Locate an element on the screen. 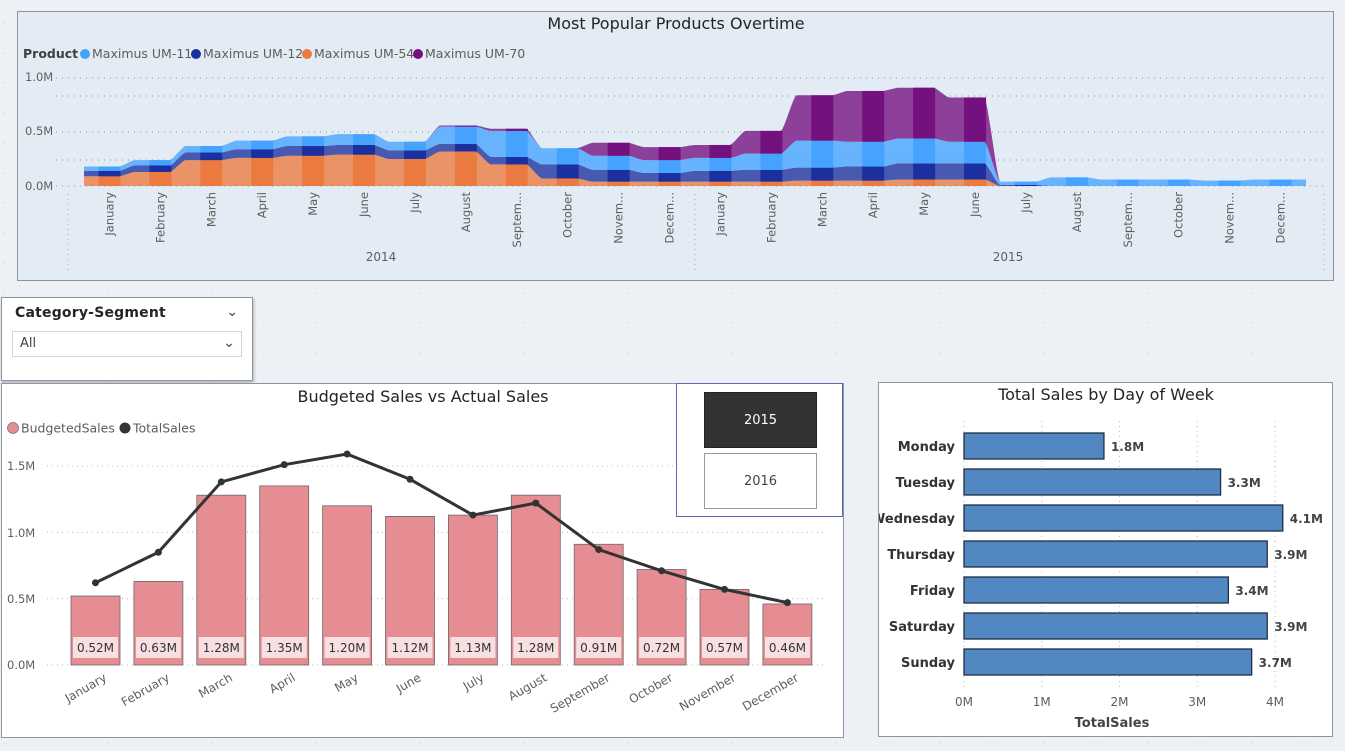 The image size is (1345, 751). combo-legend: BudgetedSales TotalSales is located at coordinates (101, 428).